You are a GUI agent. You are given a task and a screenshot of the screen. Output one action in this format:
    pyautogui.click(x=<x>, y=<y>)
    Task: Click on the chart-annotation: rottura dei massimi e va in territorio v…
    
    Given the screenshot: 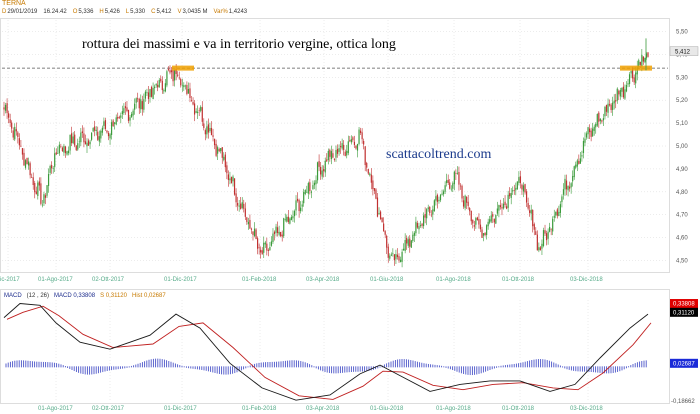 What is the action you would take?
    pyautogui.click(x=239, y=44)
    